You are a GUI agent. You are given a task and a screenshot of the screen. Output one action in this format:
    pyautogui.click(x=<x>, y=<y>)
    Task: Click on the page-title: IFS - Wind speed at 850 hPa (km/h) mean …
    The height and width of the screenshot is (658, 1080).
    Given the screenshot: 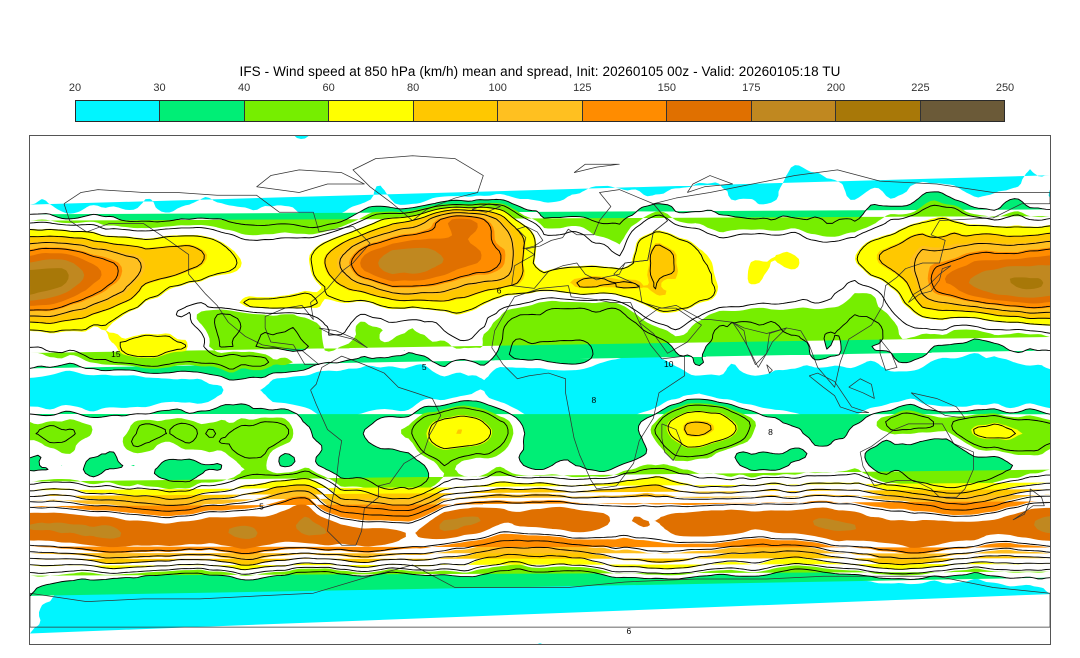 What is the action you would take?
    pyautogui.click(x=540, y=71)
    